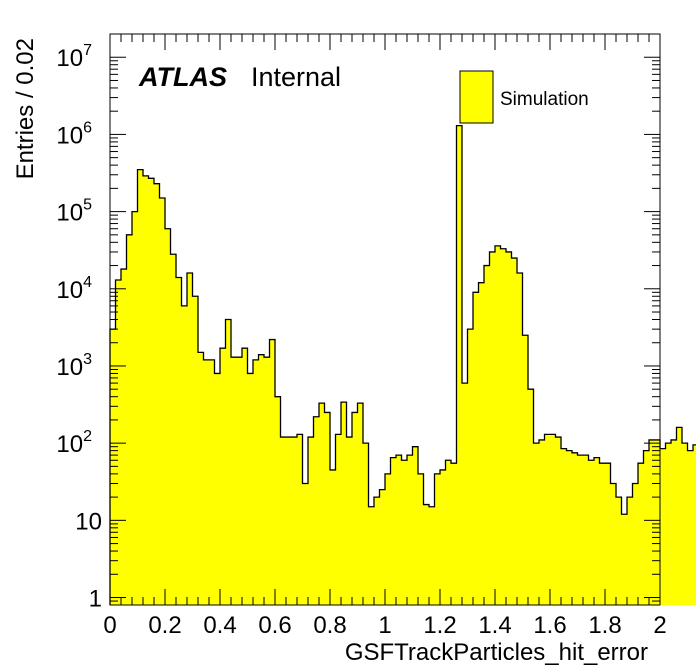 The width and height of the screenshot is (696, 672). Describe the element at coordinates (74, 443) in the screenshot. I see `y-tick-label: 10²` at that location.